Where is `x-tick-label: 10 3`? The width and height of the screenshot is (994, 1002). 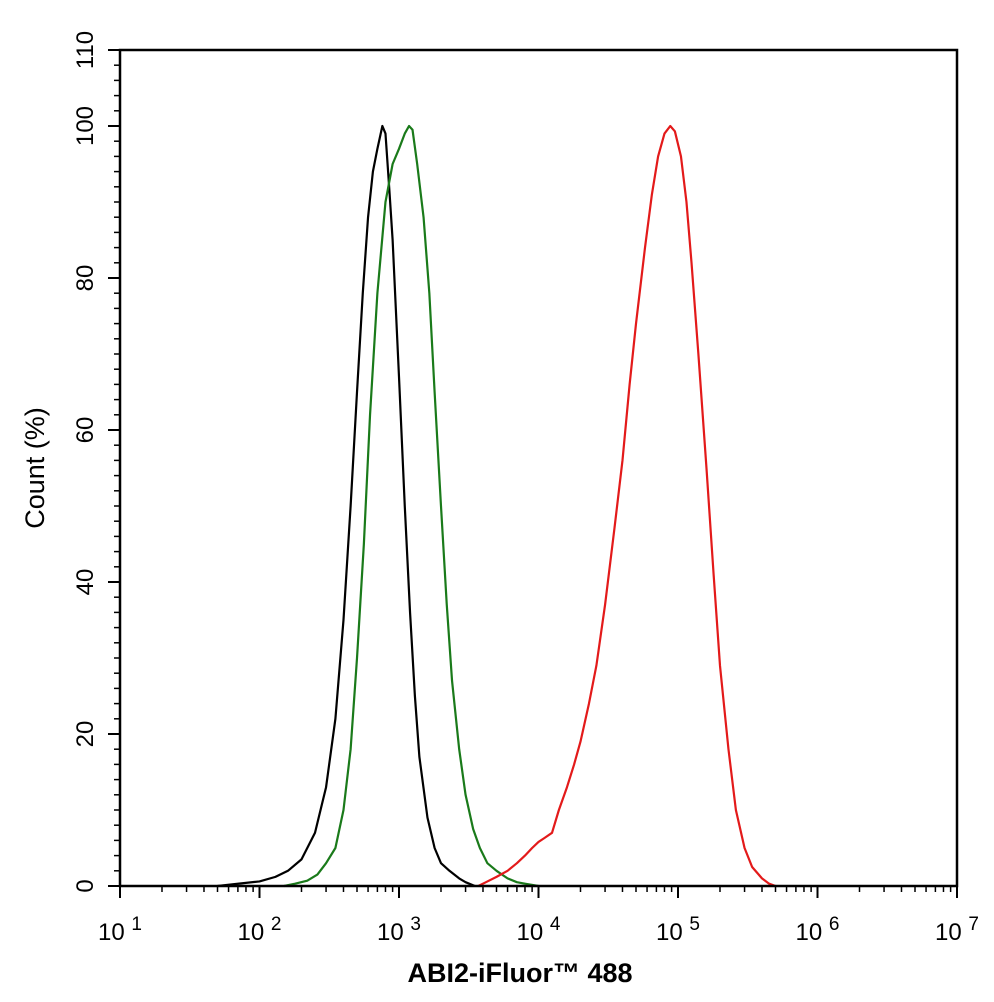 x-tick-label: 10 3 is located at coordinates (399, 930).